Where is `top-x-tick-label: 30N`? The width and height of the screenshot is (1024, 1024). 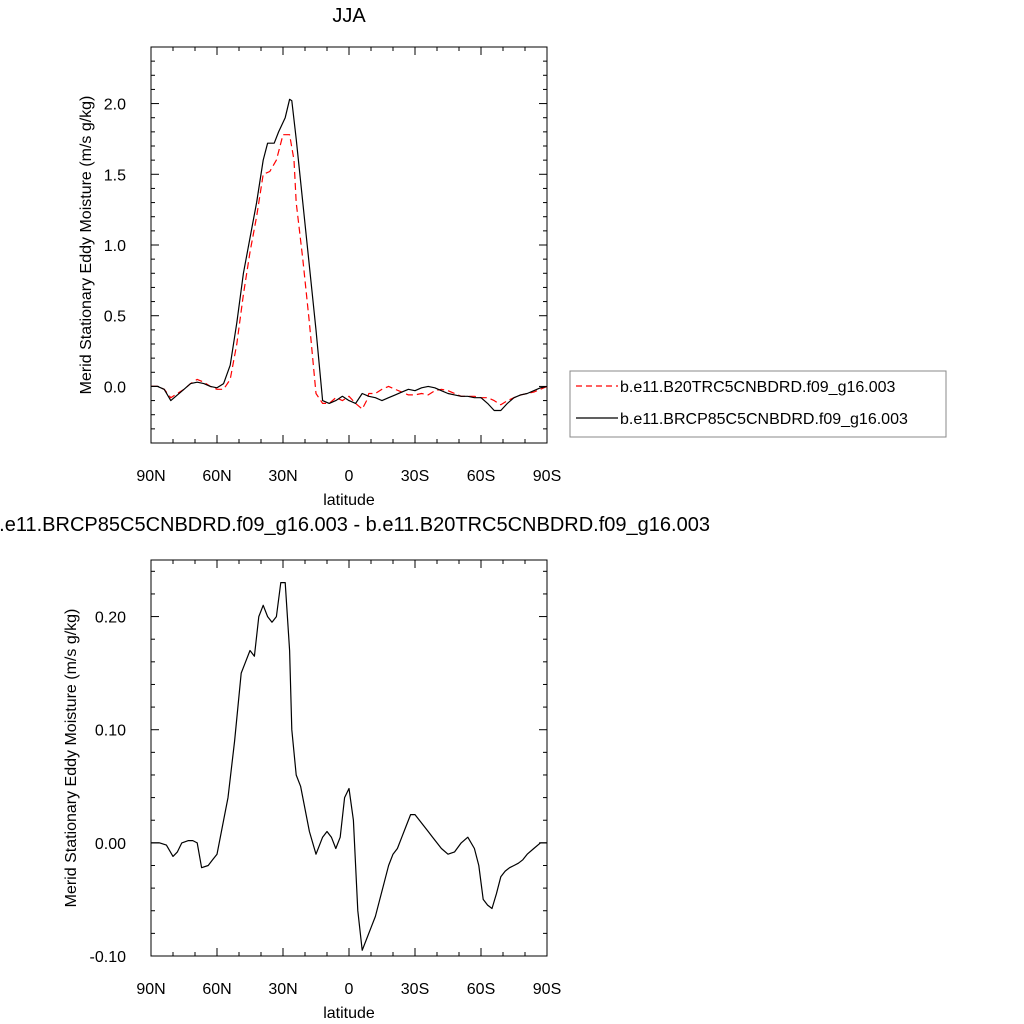 top-x-tick-label: 30N is located at coordinates (282, 476).